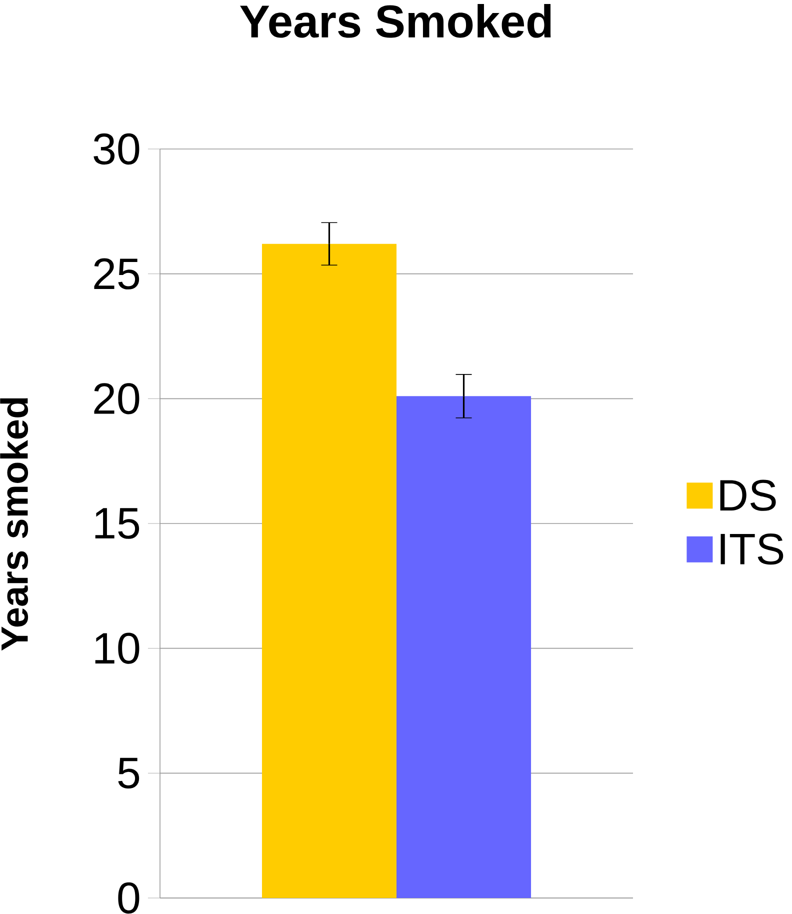  I want to click on legend-label: DS, so click(748, 495).